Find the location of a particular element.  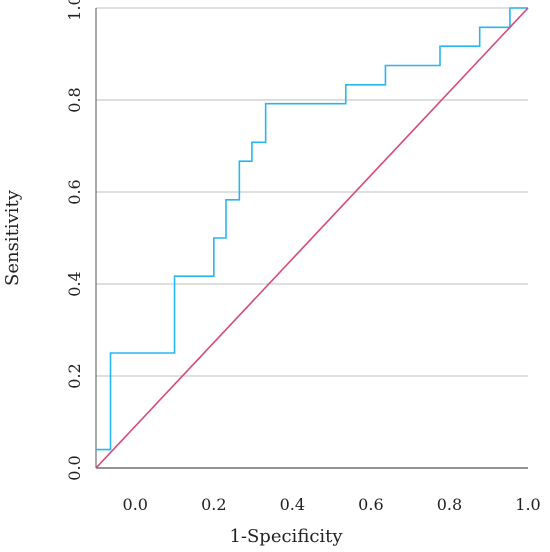

x-tick-label-1: 0.2 is located at coordinates (213, 504).